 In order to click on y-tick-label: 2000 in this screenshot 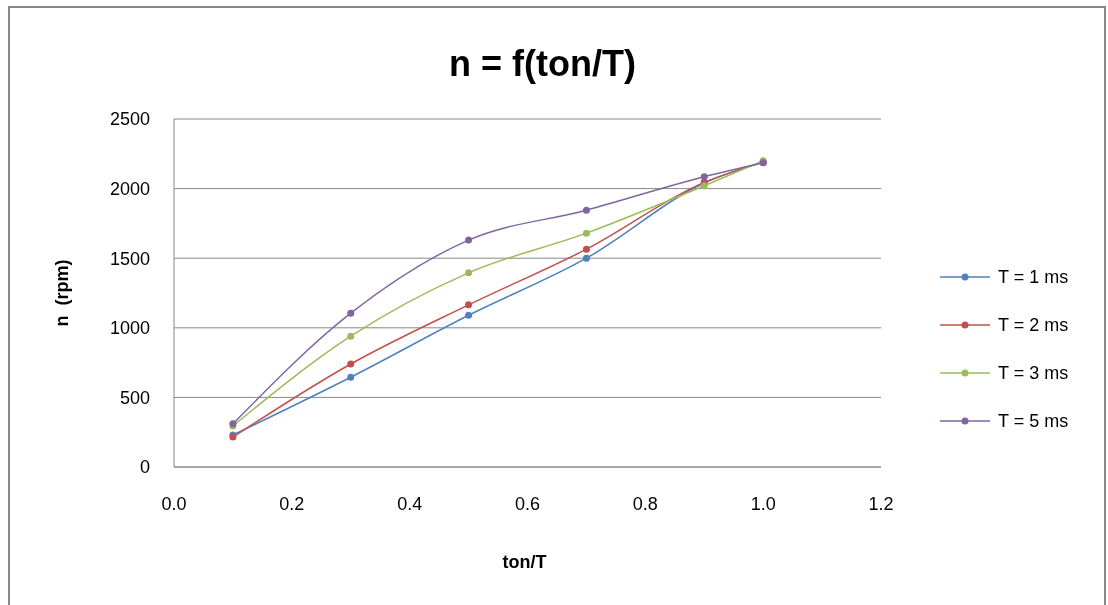, I will do `click(129, 188)`.